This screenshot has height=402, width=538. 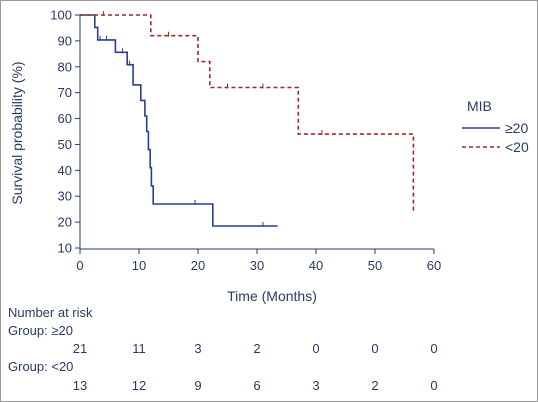 What do you see at coordinates (272, 296) in the screenshot?
I see `x-axis-title: Time (Months)` at bounding box center [272, 296].